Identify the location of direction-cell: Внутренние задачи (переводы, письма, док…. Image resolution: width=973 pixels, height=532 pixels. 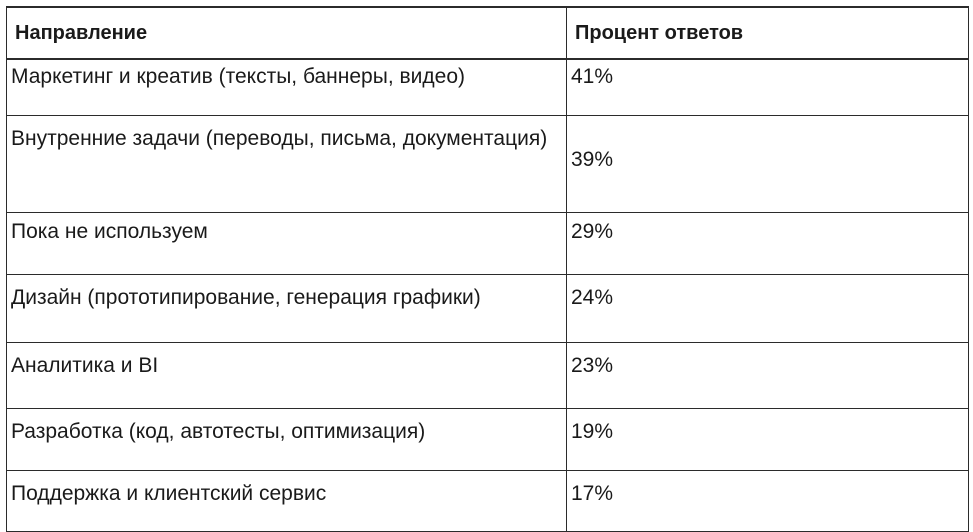
(286, 164).